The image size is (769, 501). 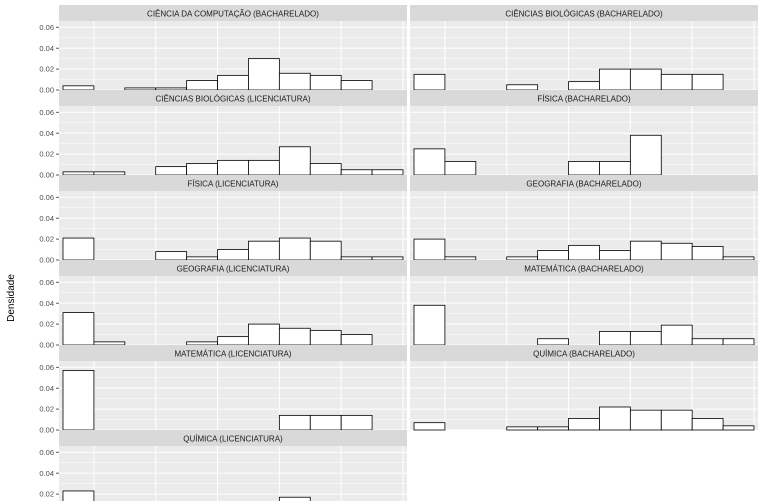 I want to click on facet-title: GEOGRAFIA (BACHARELADO), so click(x=583, y=184).